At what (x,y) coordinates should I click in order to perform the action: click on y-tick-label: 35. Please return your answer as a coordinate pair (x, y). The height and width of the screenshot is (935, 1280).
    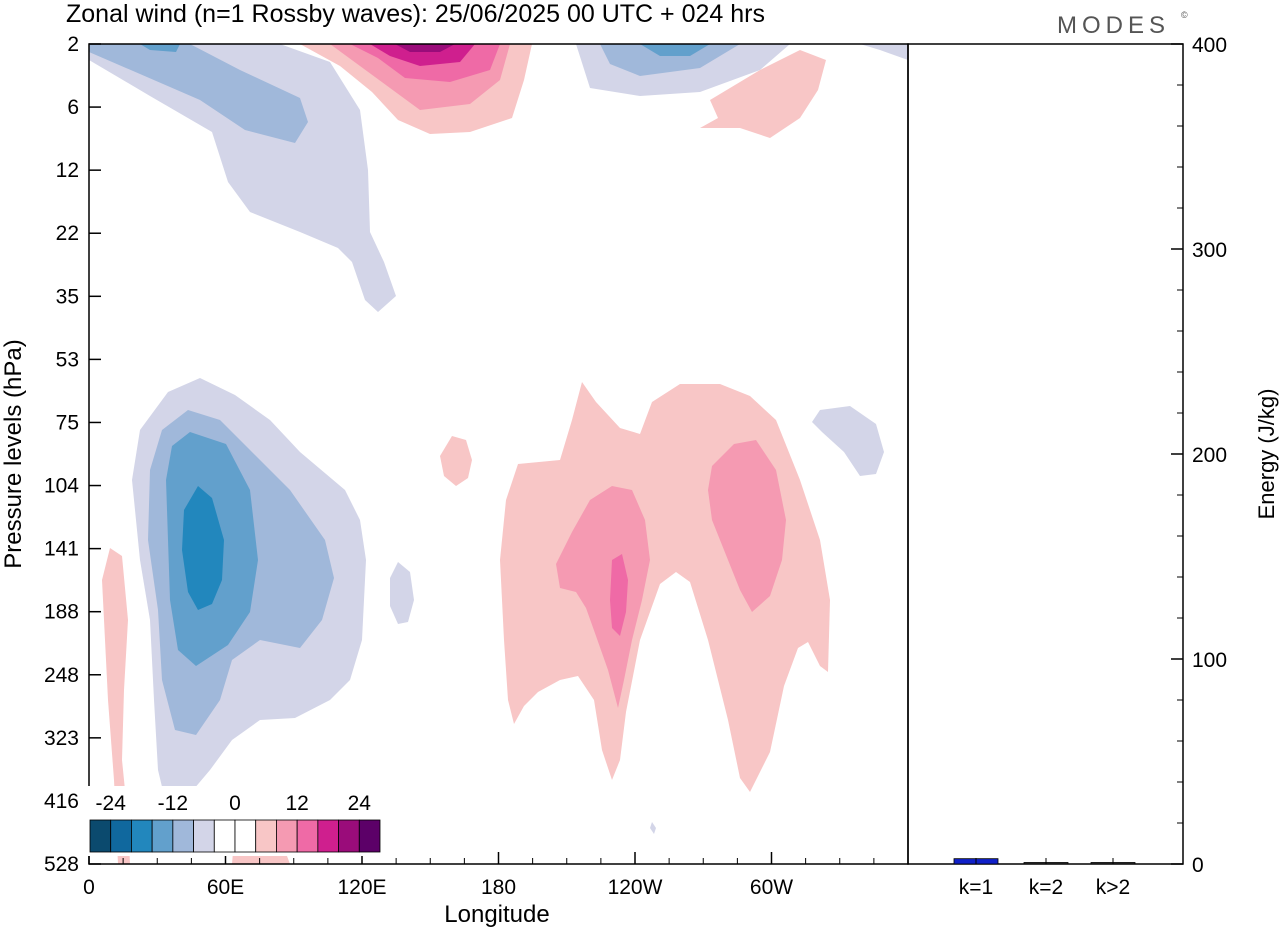
    Looking at the image, I should click on (67, 296).